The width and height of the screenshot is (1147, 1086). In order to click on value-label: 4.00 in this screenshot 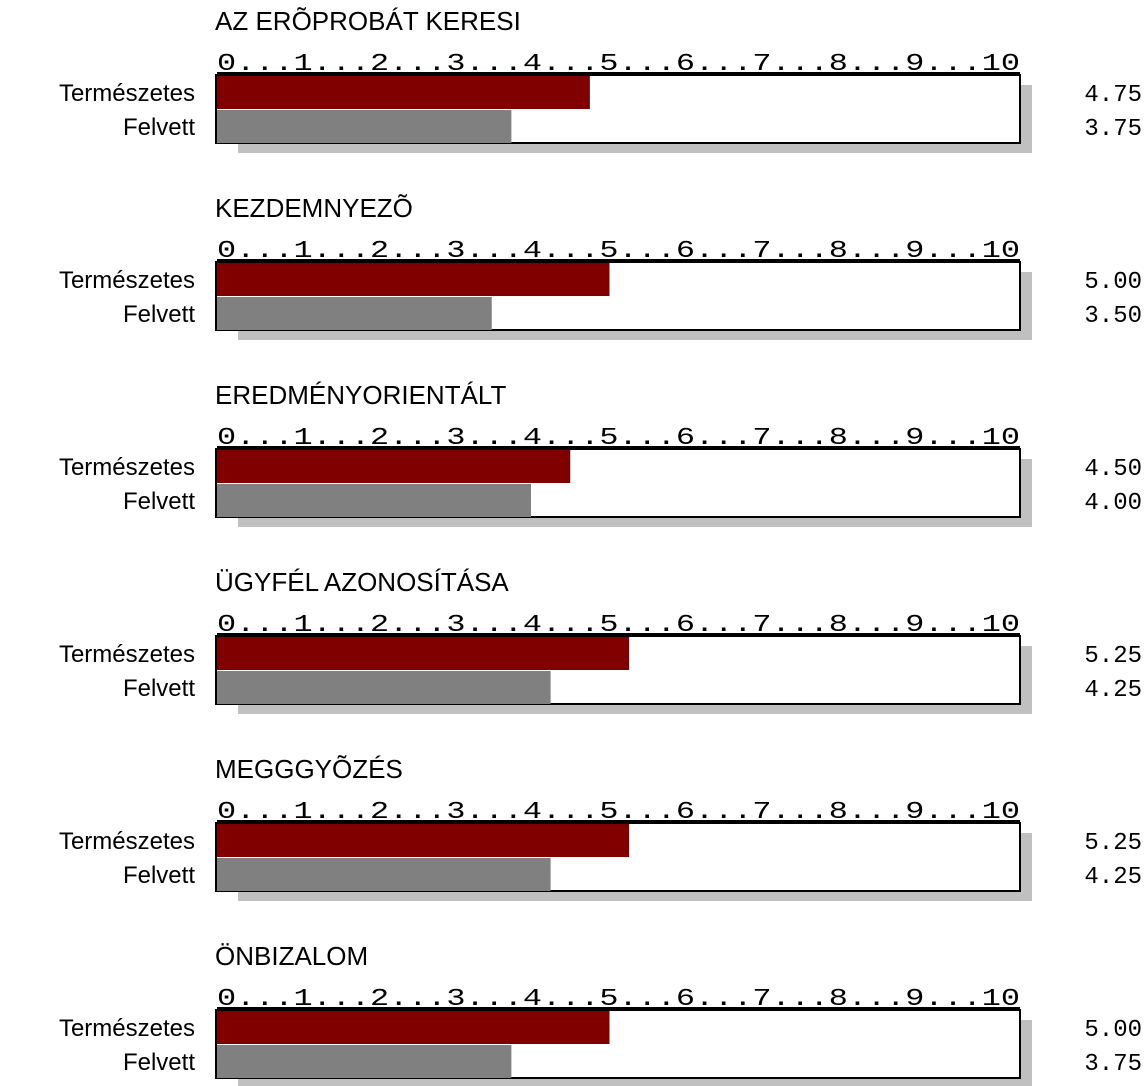, I will do `click(1113, 503)`.